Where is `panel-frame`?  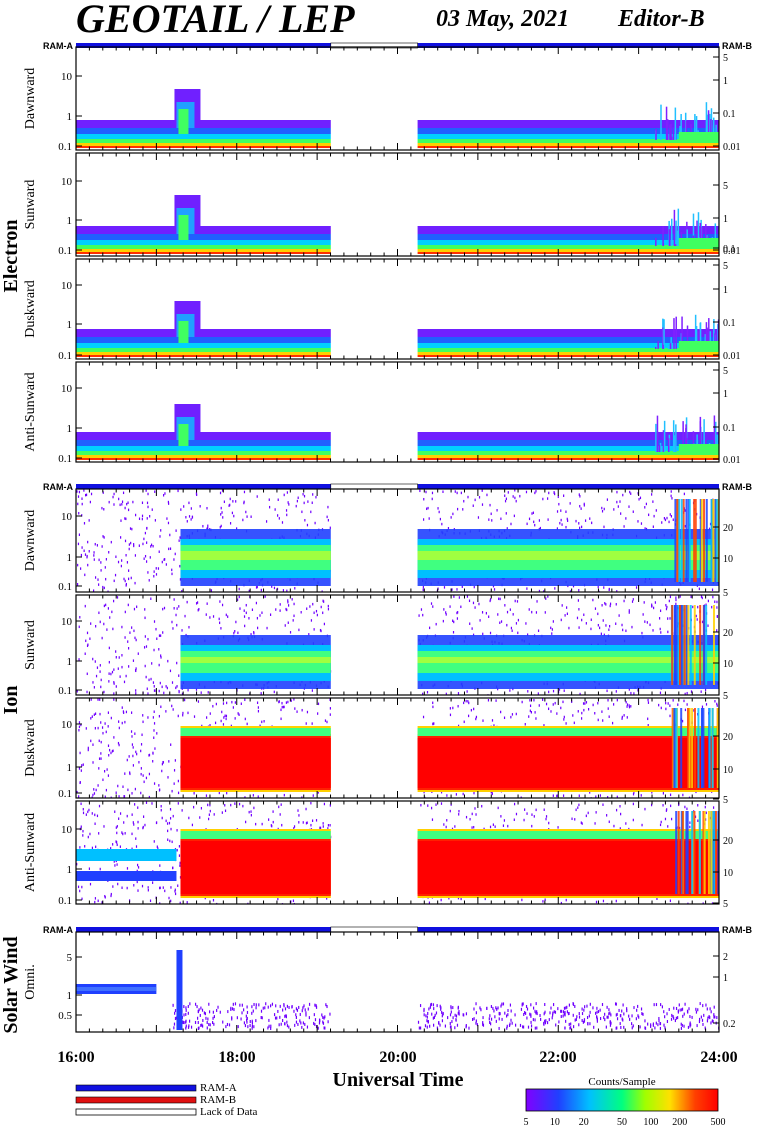 panel-frame is located at coordinates (397, 982).